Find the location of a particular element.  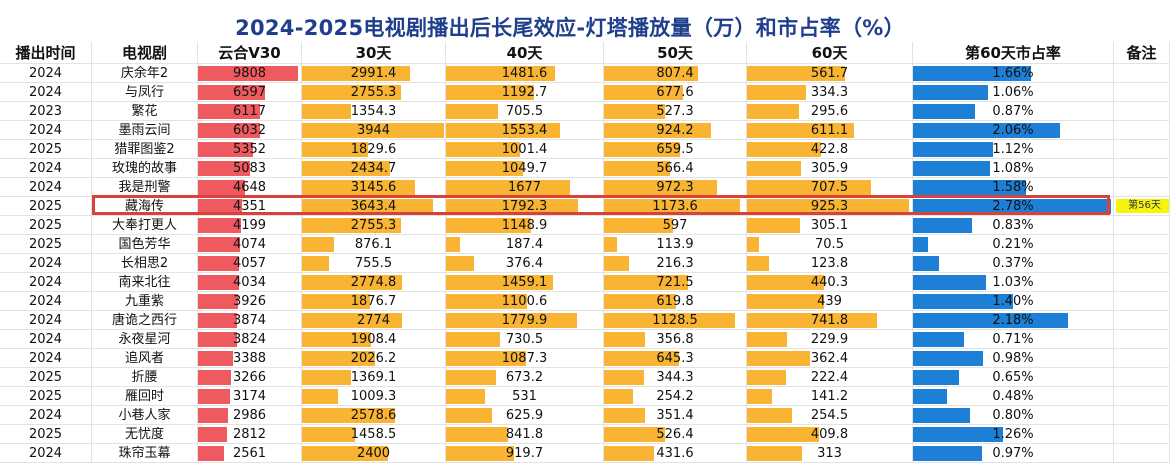

d40-cell: 730.5 is located at coordinates (525, 339).